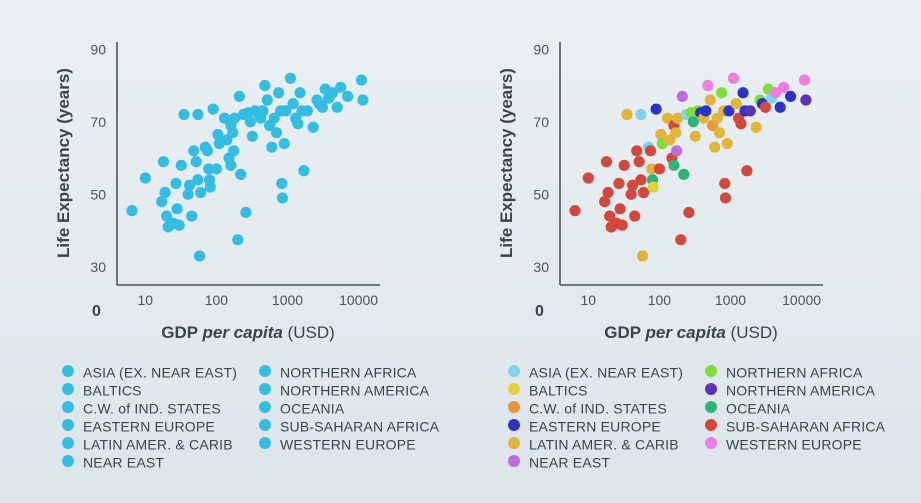 The width and height of the screenshot is (921, 503). Describe the element at coordinates (593, 443) in the screenshot. I see `legend-item-latam: LATIN AMER. & CARIB` at that location.